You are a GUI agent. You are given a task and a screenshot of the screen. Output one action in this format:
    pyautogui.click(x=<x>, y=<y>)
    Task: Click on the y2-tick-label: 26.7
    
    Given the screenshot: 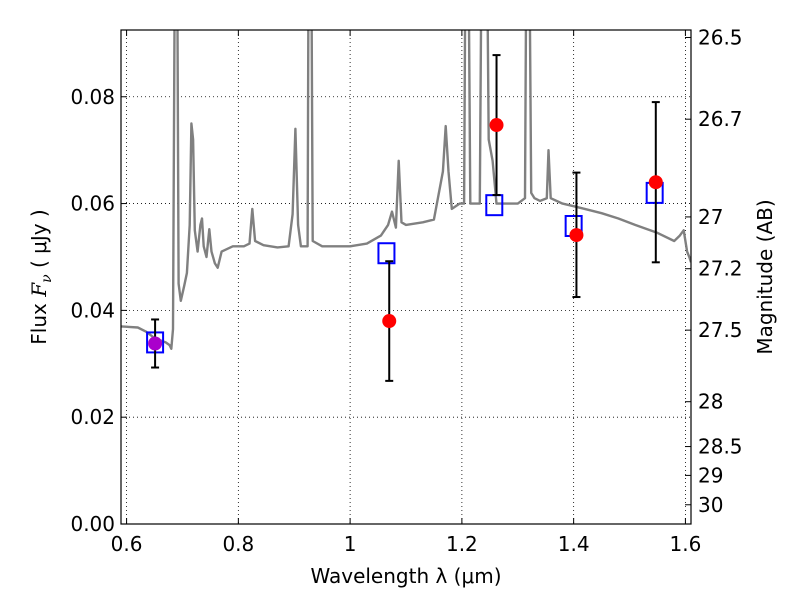 What is the action you would take?
    pyautogui.click(x=720, y=119)
    